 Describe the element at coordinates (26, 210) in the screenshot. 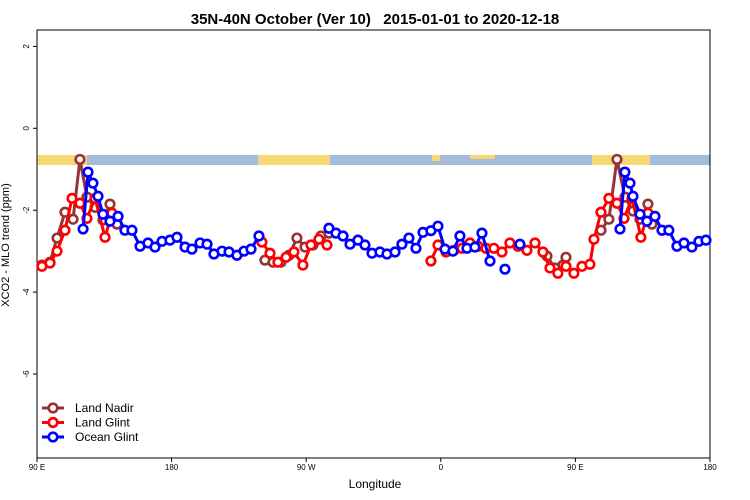

I see `y-tick-label: -2` at that location.